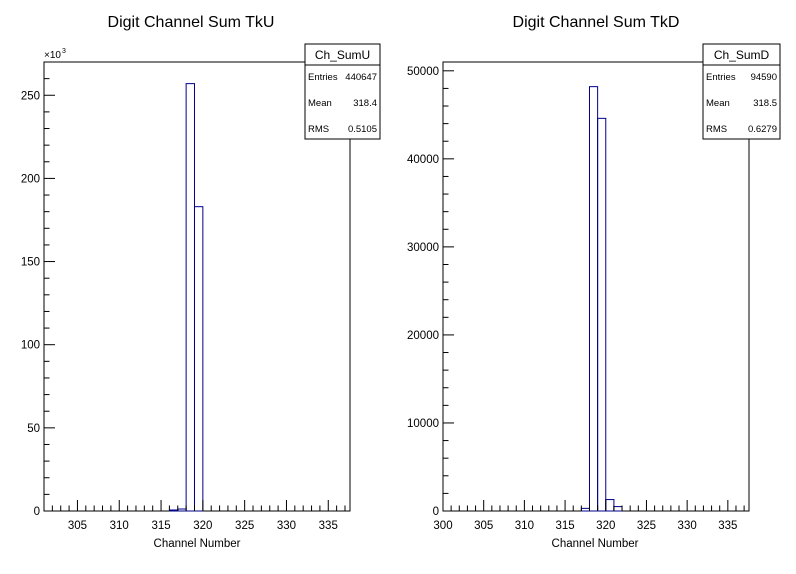 This screenshot has width=796, height=574. Describe the element at coordinates (64, 51) in the screenshot. I see `y-exponent-power: 3` at that location.